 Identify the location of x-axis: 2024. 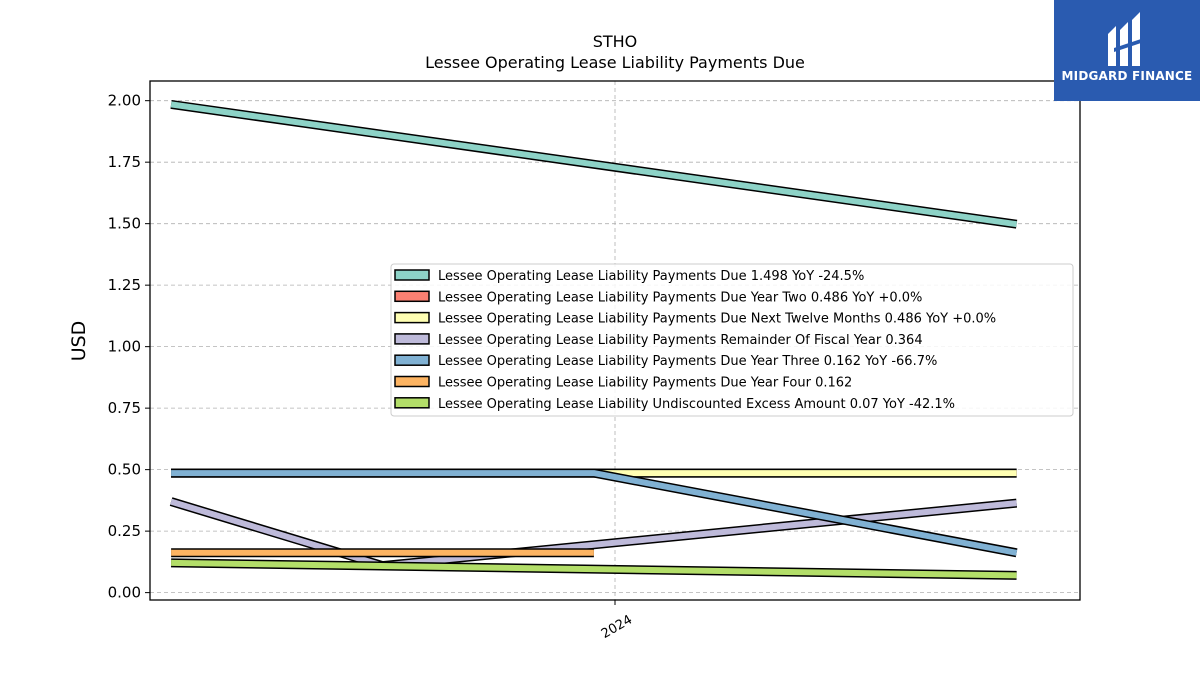
(617, 621).